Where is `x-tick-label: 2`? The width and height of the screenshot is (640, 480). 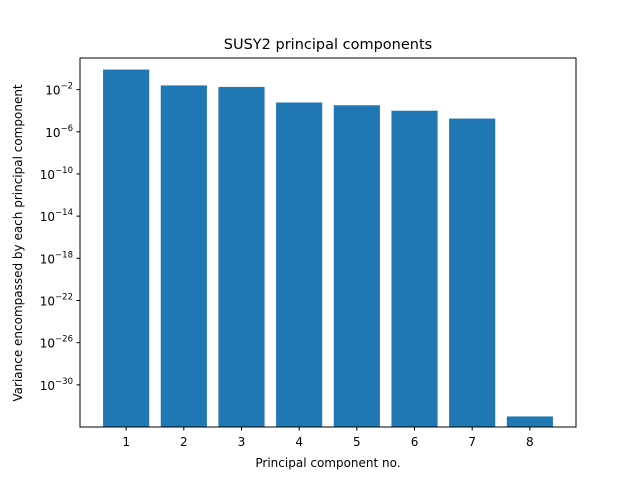 x-tick-label: 2 is located at coordinates (184, 442).